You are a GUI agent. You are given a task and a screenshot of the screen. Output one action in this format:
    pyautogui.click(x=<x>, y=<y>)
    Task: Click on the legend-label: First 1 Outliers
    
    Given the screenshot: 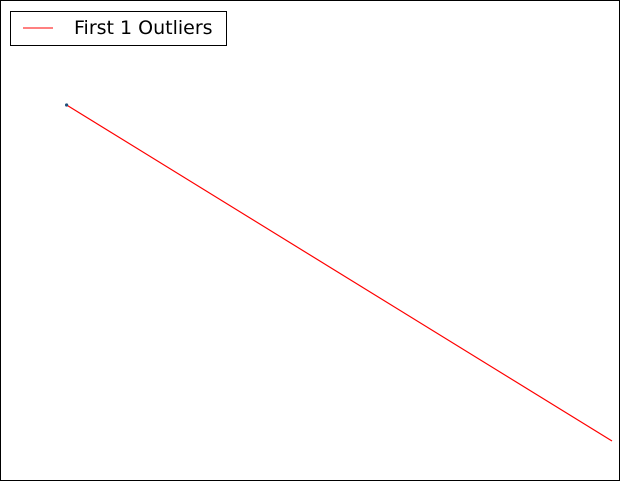 What is the action you would take?
    pyautogui.click(x=143, y=28)
    